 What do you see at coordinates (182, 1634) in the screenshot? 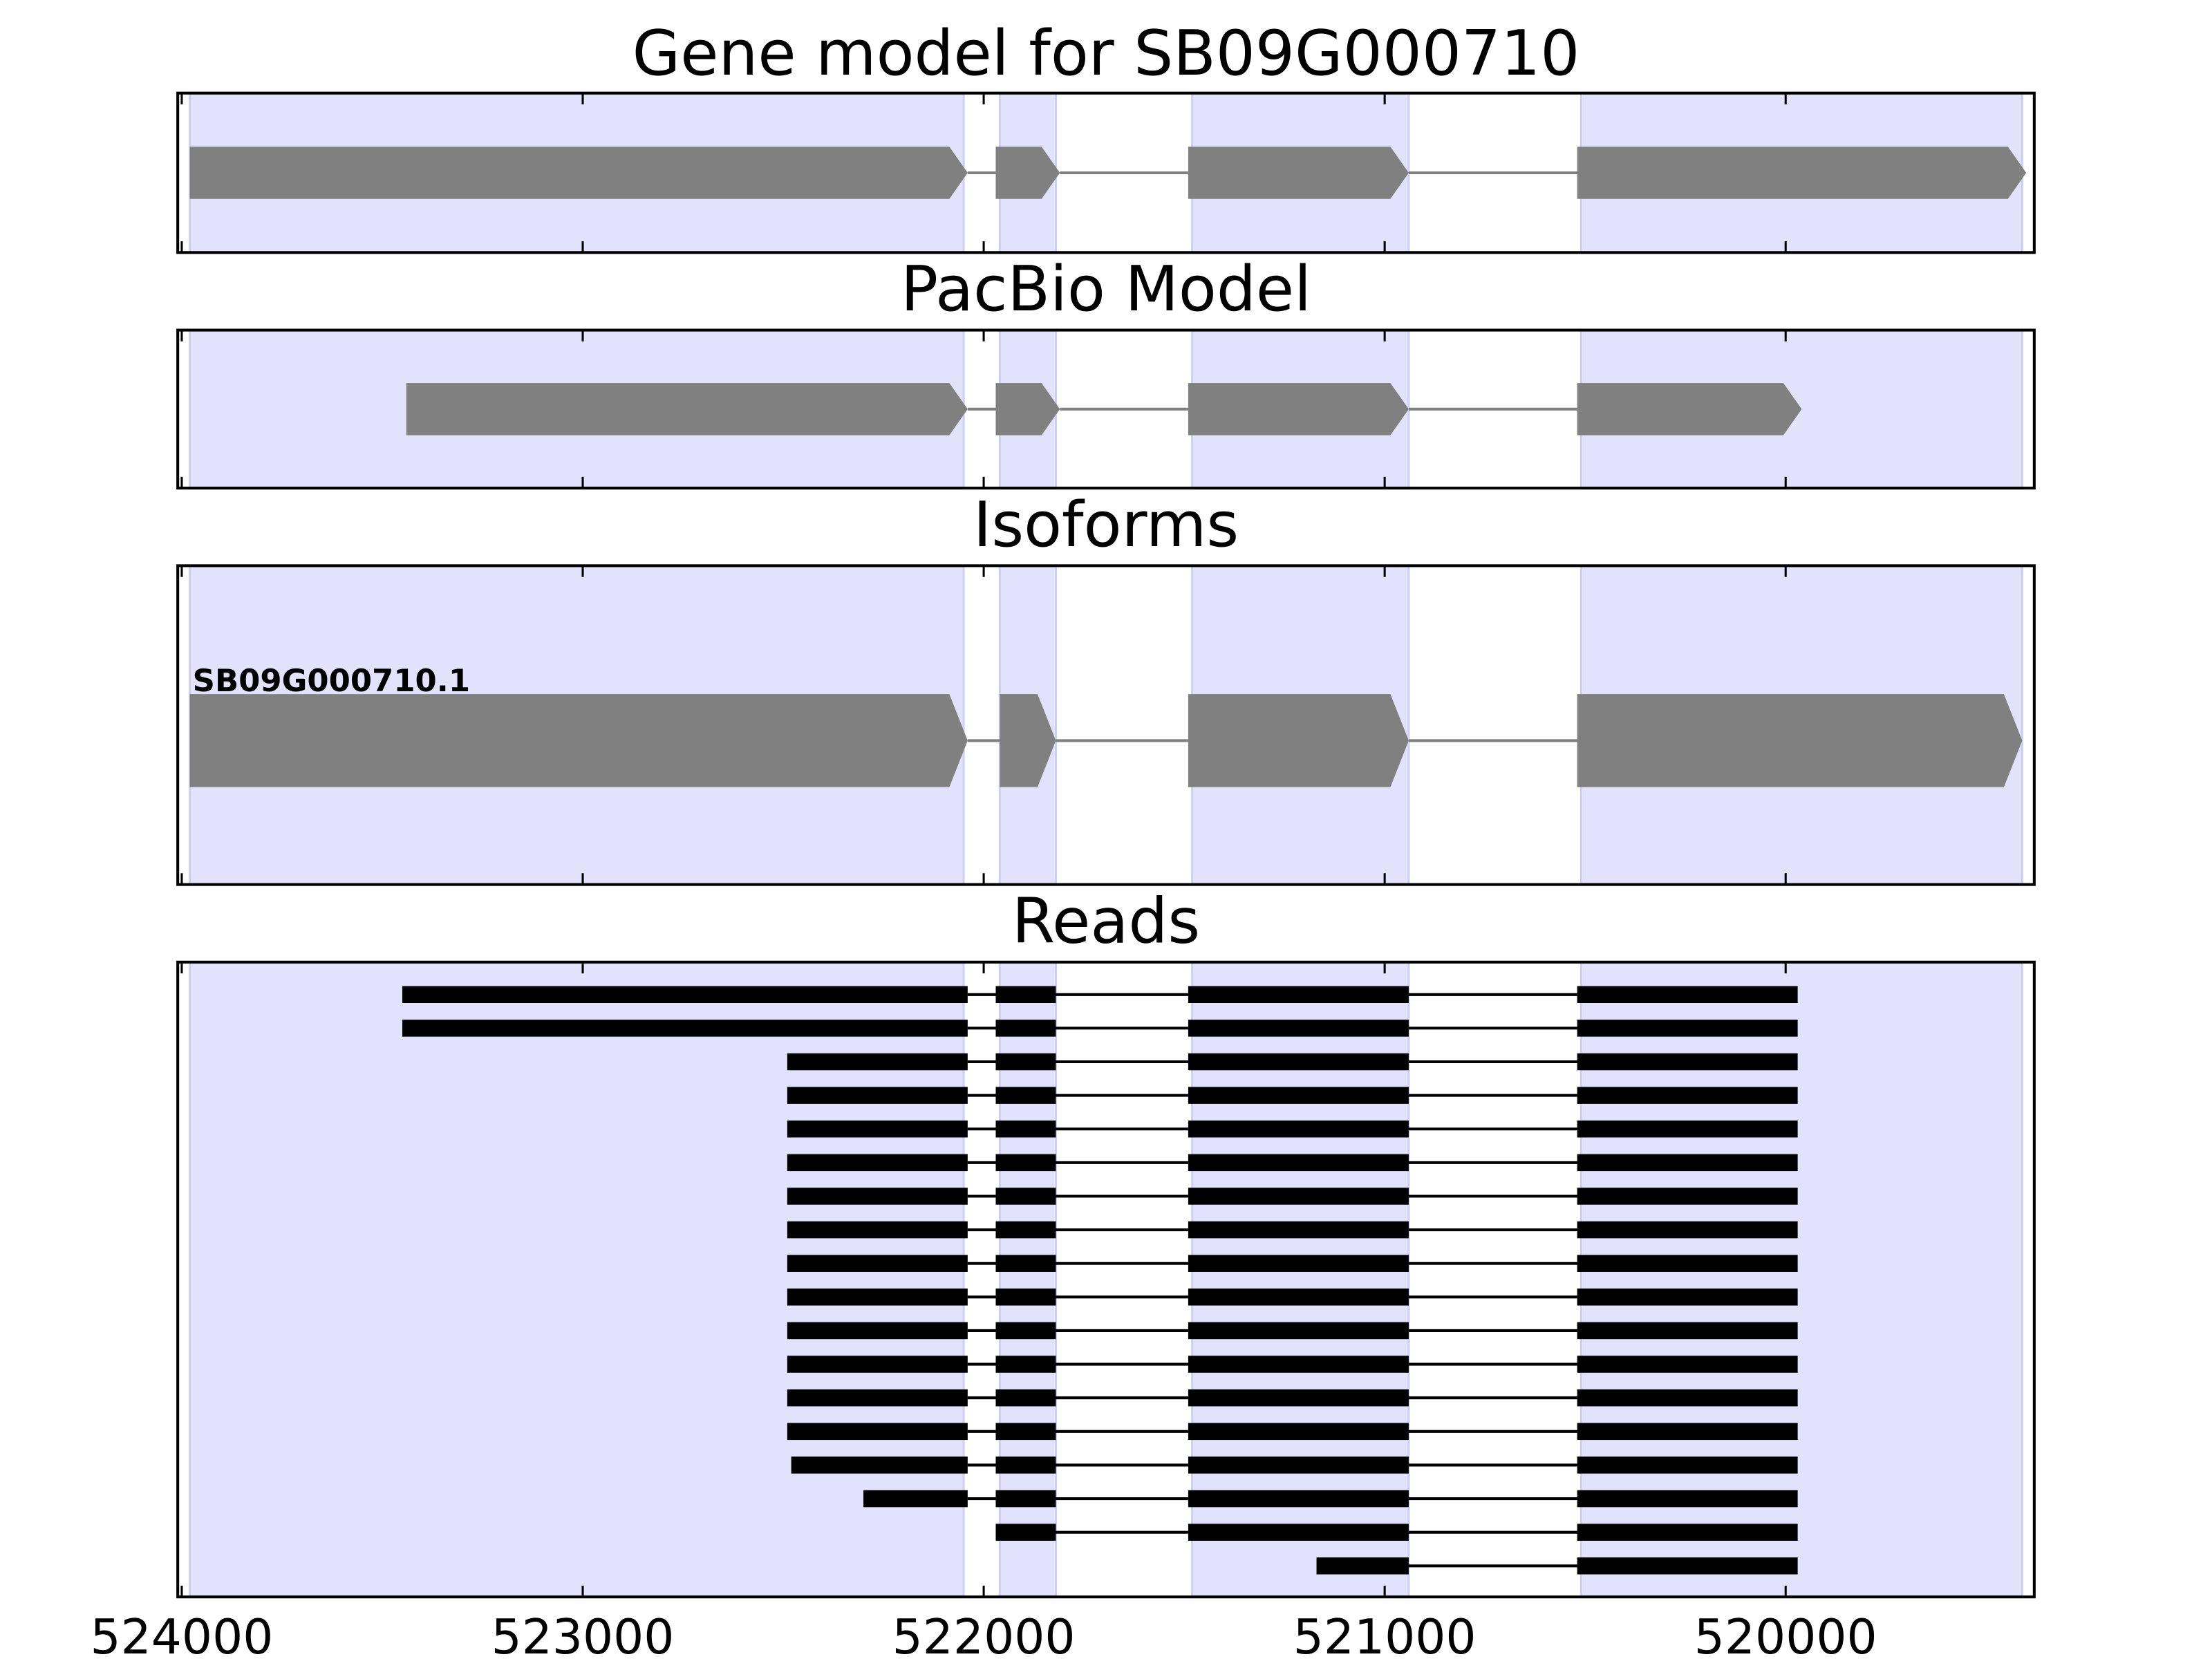
I see `x-tick-label: 524000` at bounding box center [182, 1634].